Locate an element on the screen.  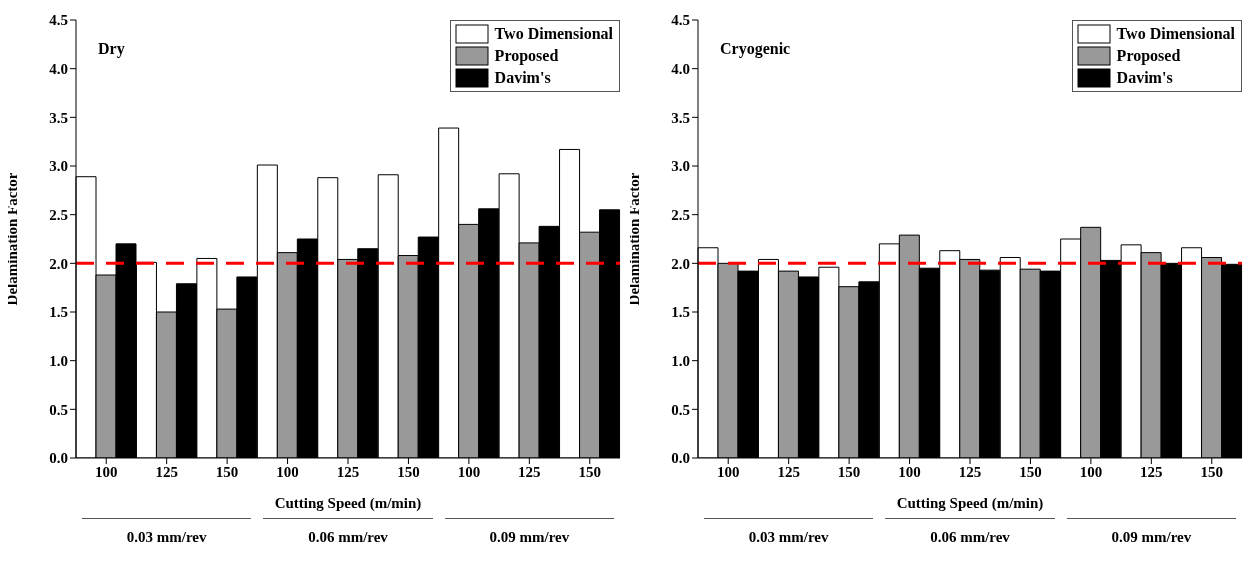
text: Dry is located at coordinates (111, 49).